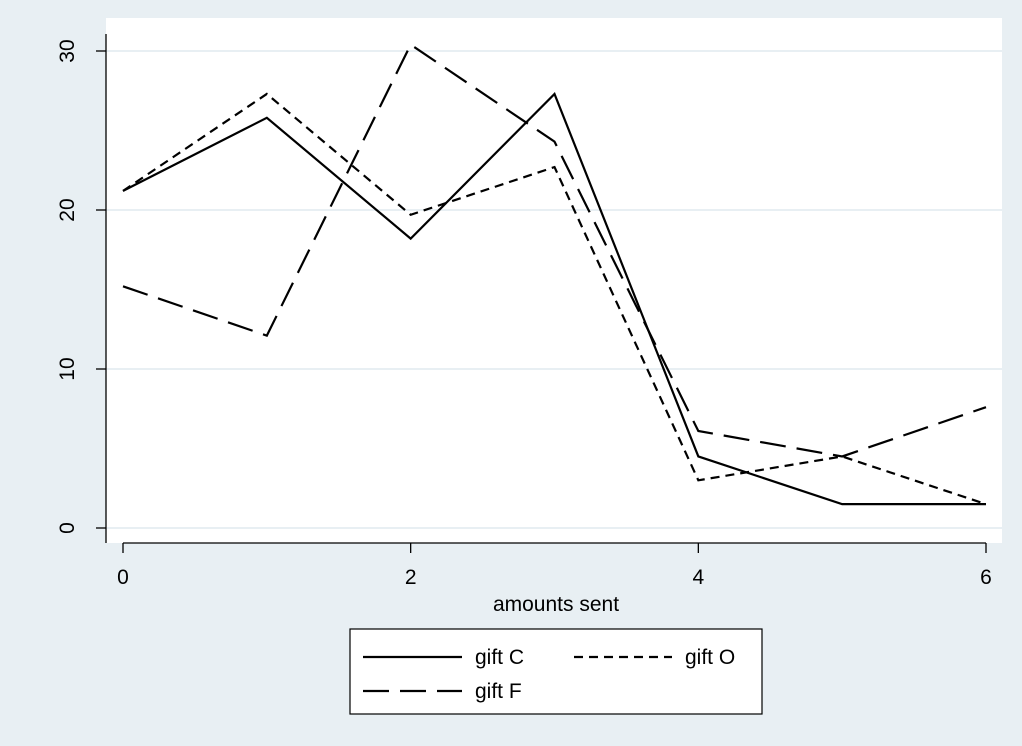 The height and width of the screenshot is (746, 1022). Describe the element at coordinates (67, 528) in the screenshot. I see `y-tick-label: 0` at that location.